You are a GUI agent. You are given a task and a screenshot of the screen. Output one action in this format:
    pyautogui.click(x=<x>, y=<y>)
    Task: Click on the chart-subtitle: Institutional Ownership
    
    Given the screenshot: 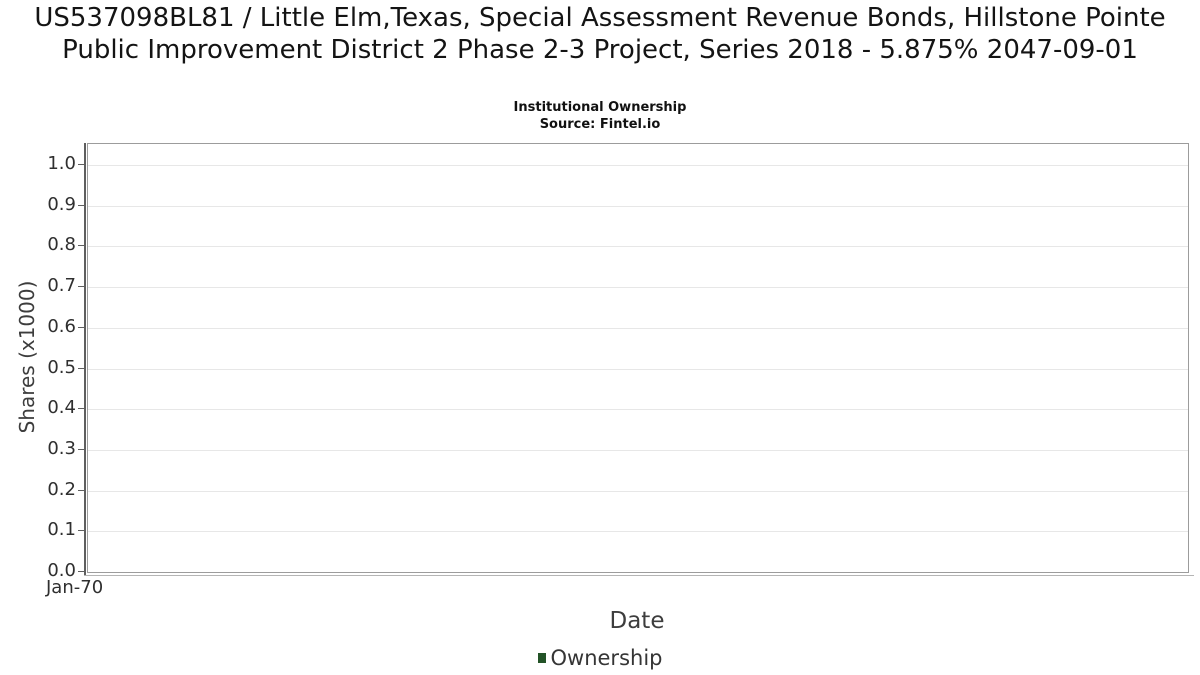 What is the action you would take?
    pyautogui.click(x=600, y=107)
    